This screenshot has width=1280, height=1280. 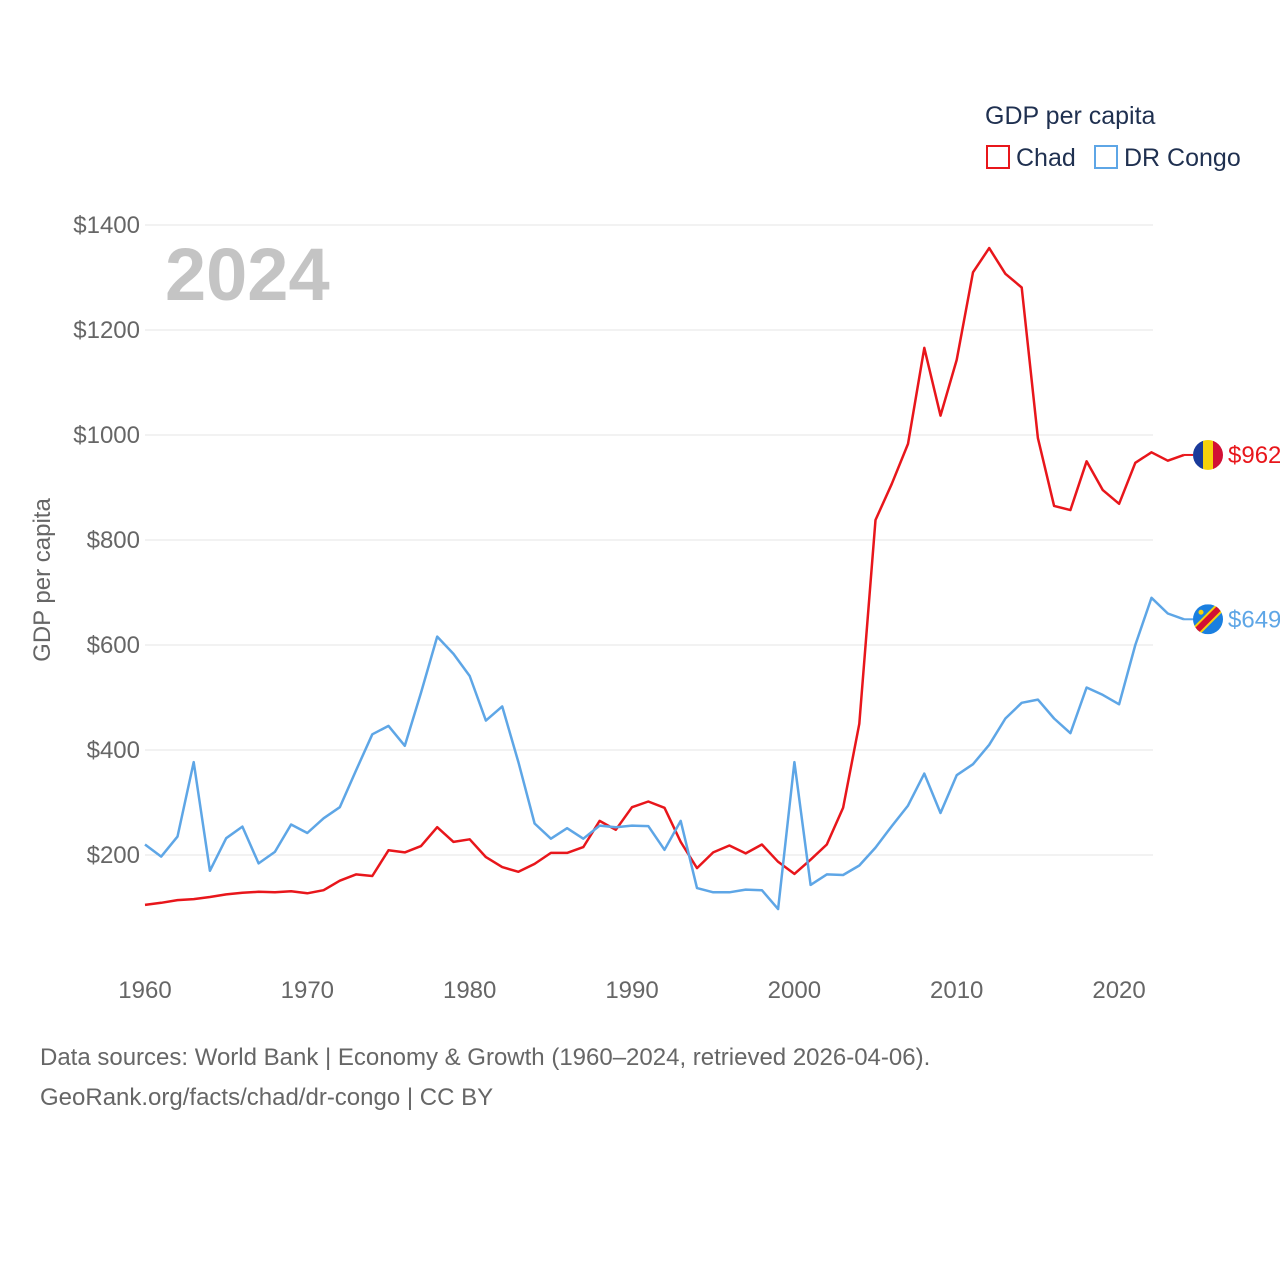 I want to click on y-tick-label: $1400, so click(x=106, y=225).